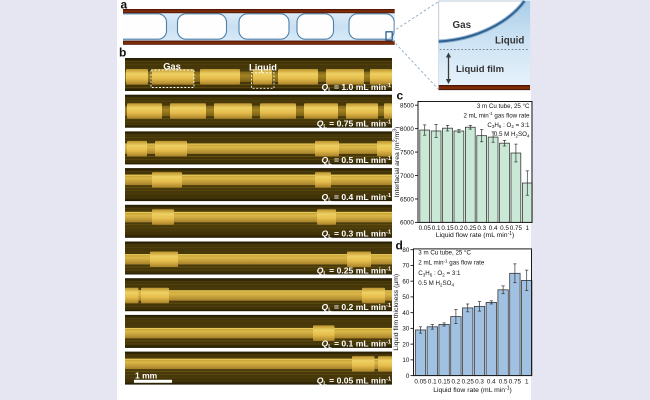  What do you see at coordinates (354, 381) in the screenshot?
I see `svg-text: QL = 0.05 mL min-1` at bounding box center [354, 381].